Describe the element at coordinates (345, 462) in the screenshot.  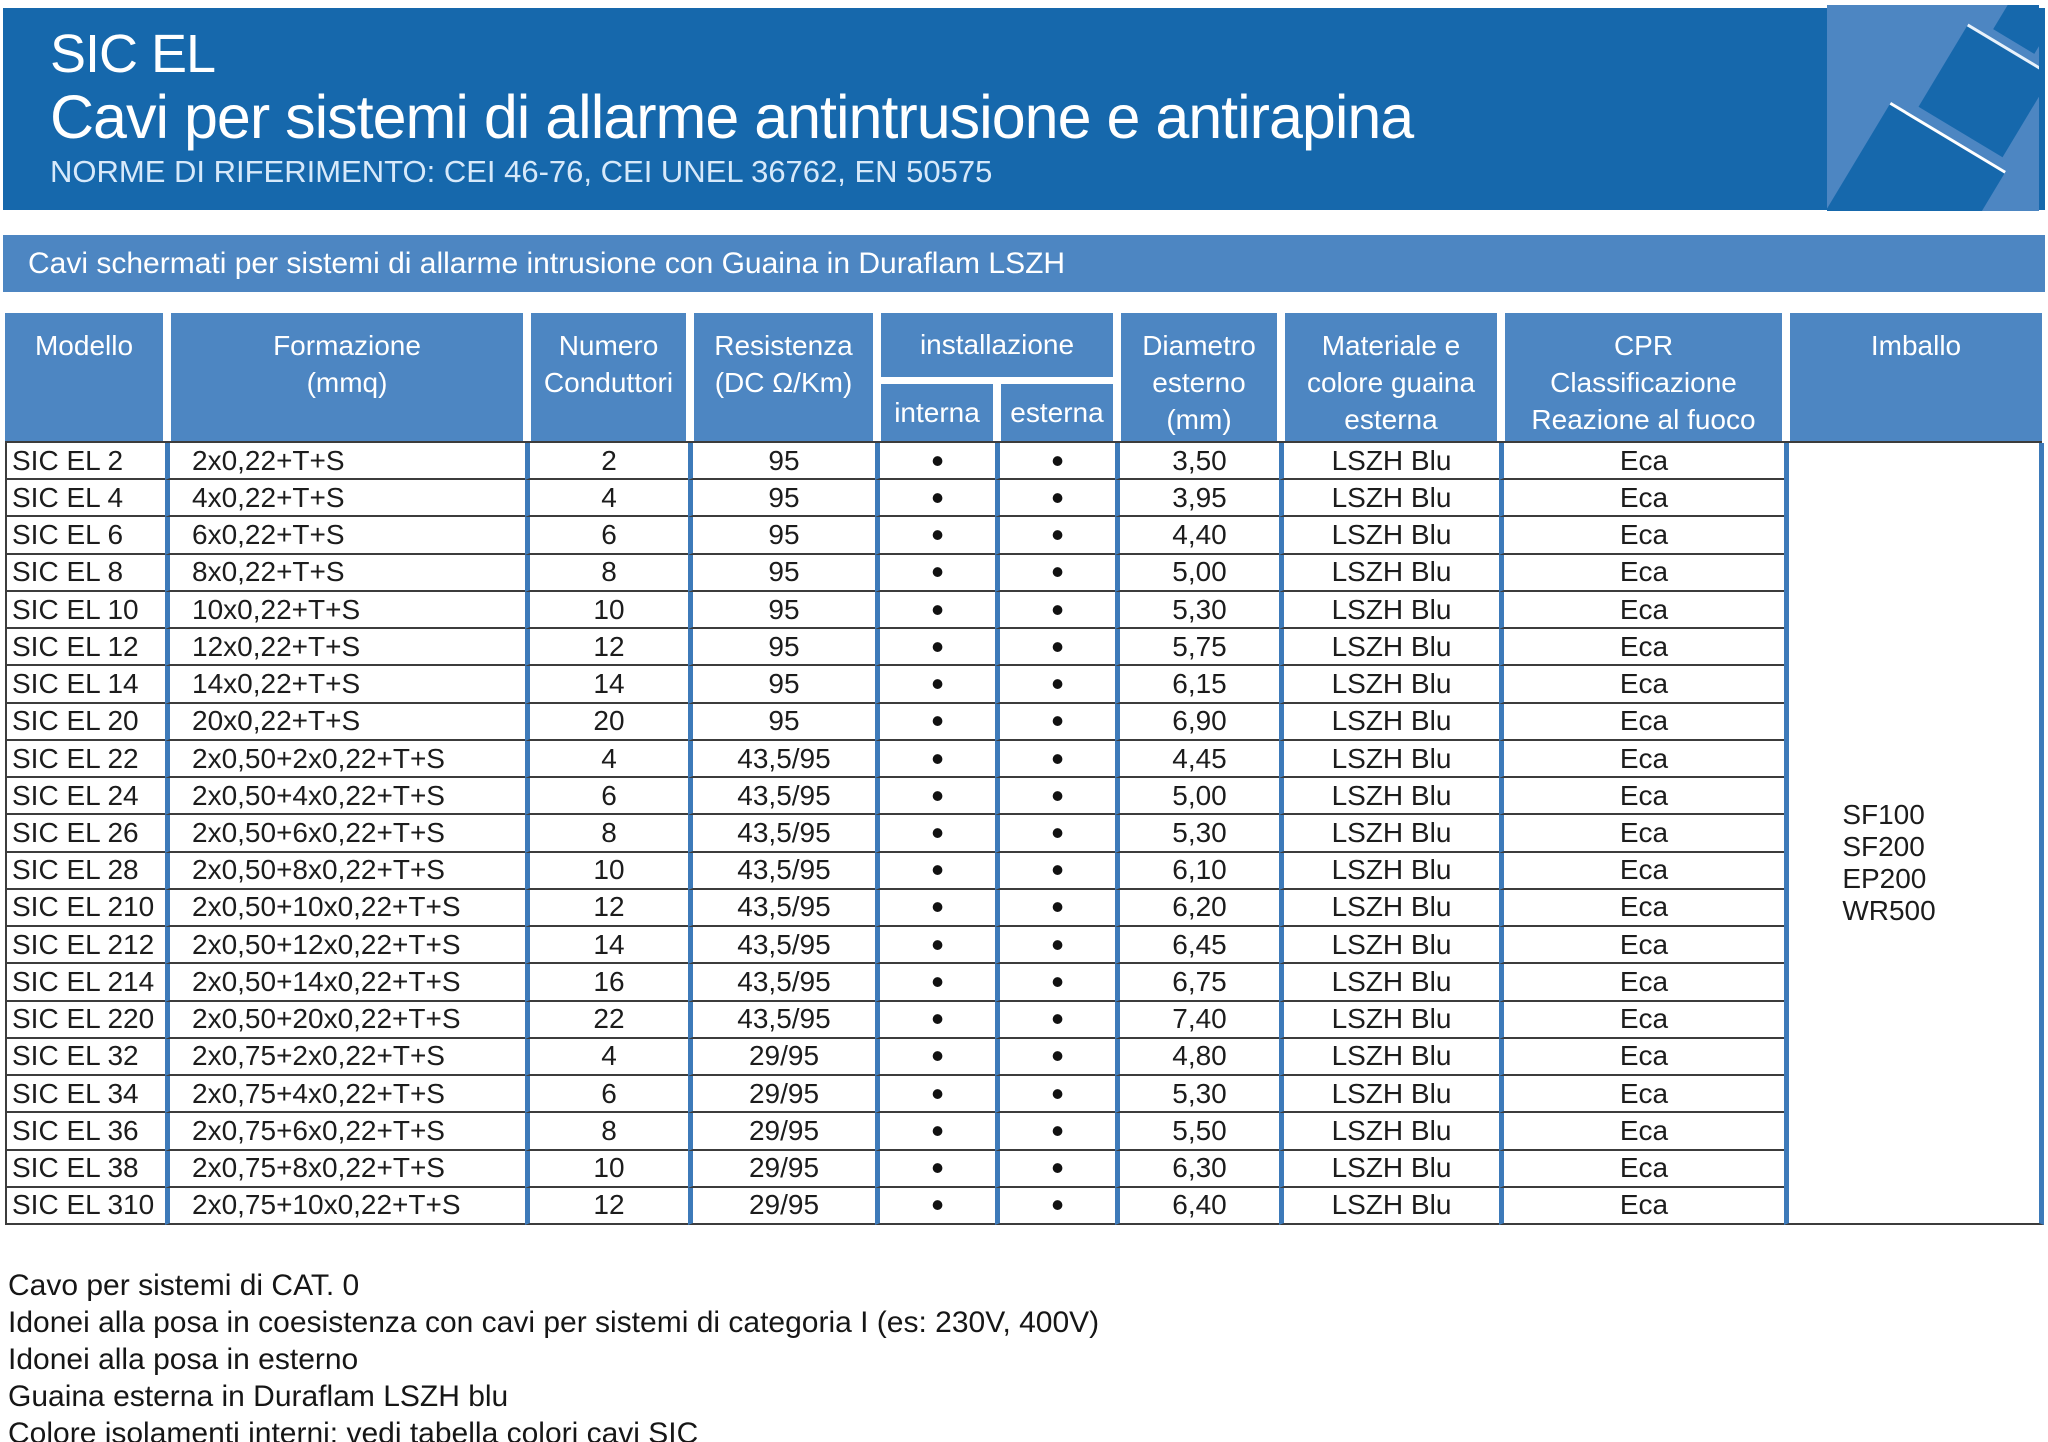
I see `cell-formazione: 2x0,22+T+S` at that location.